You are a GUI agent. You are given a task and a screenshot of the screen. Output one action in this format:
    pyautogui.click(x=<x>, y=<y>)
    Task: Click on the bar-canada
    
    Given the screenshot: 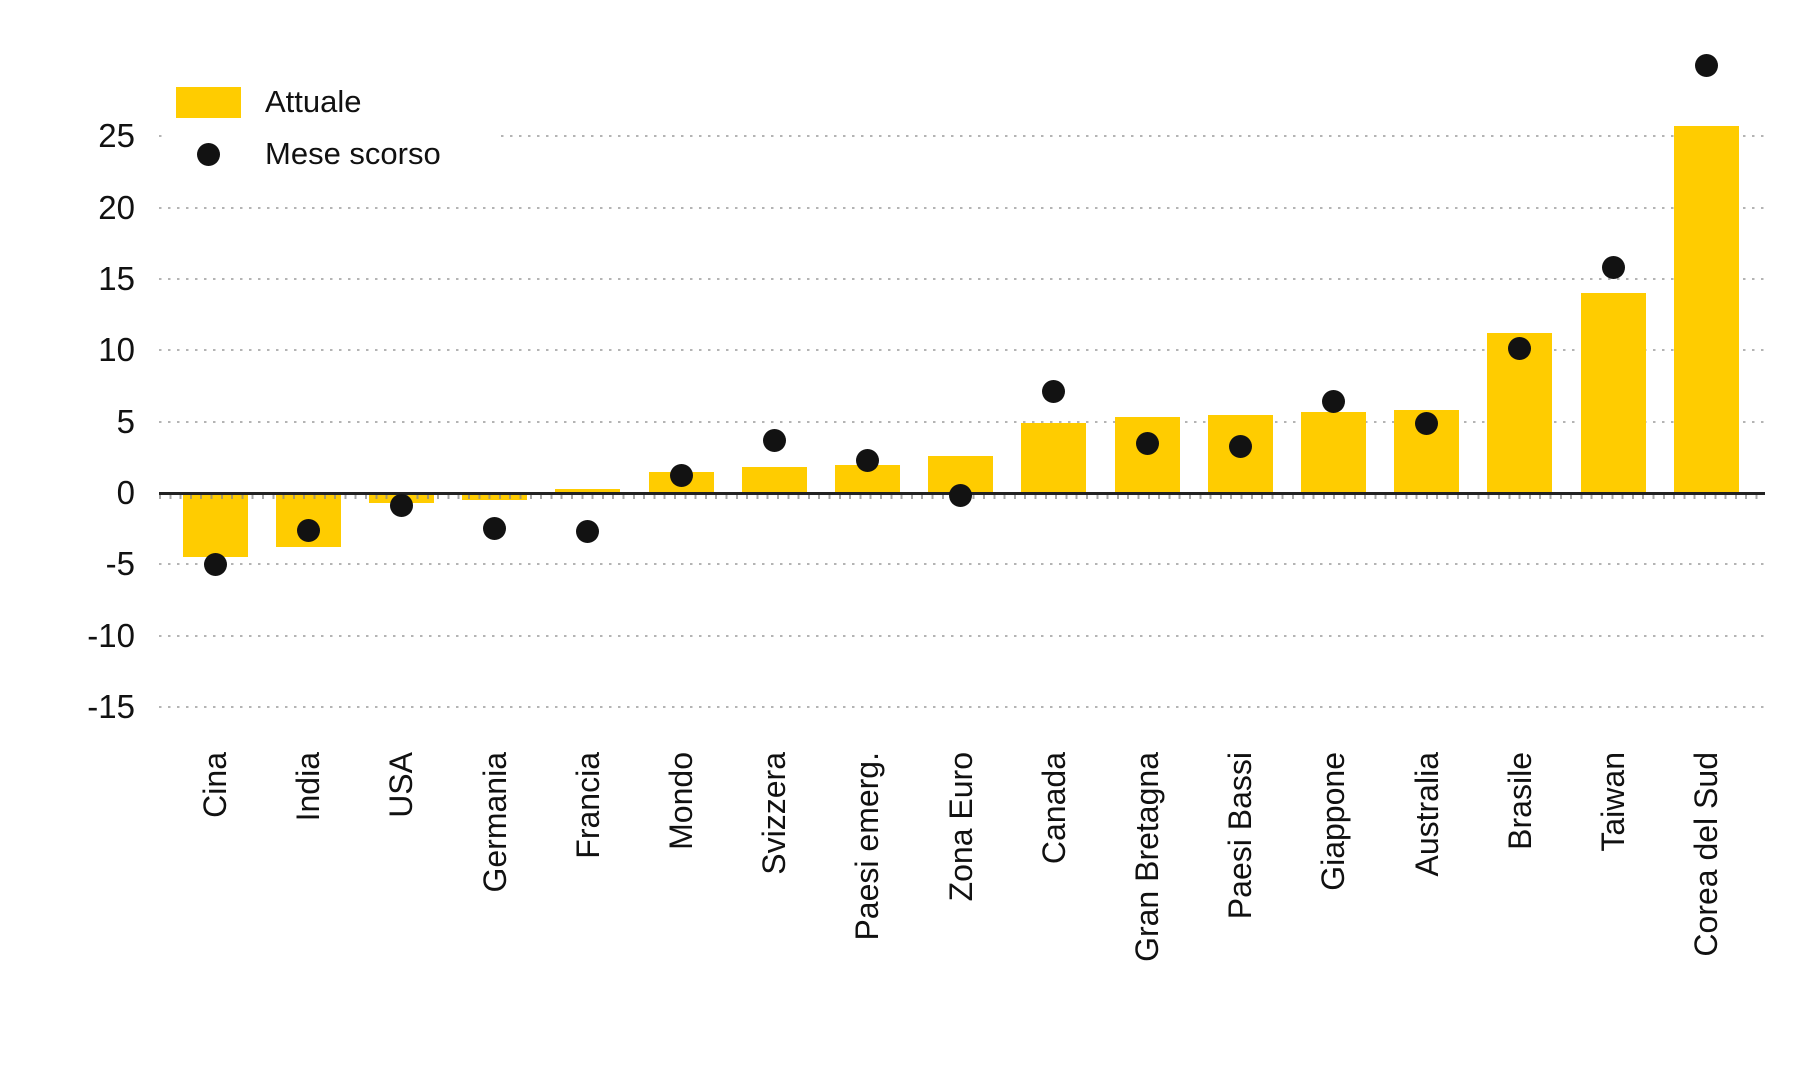 What is the action you would take?
    pyautogui.click(x=1054, y=458)
    